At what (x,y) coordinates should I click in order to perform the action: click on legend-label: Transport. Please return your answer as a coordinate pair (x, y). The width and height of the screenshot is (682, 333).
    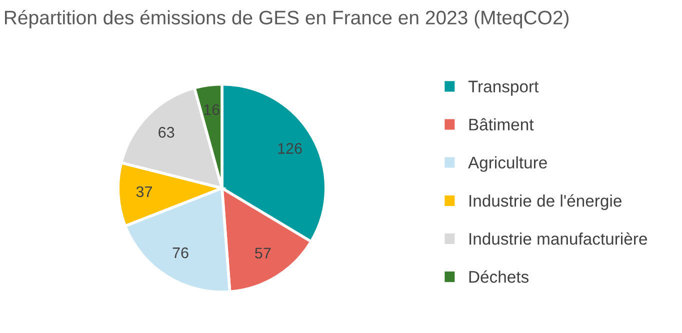
    Looking at the image, I should click on (503, 88).